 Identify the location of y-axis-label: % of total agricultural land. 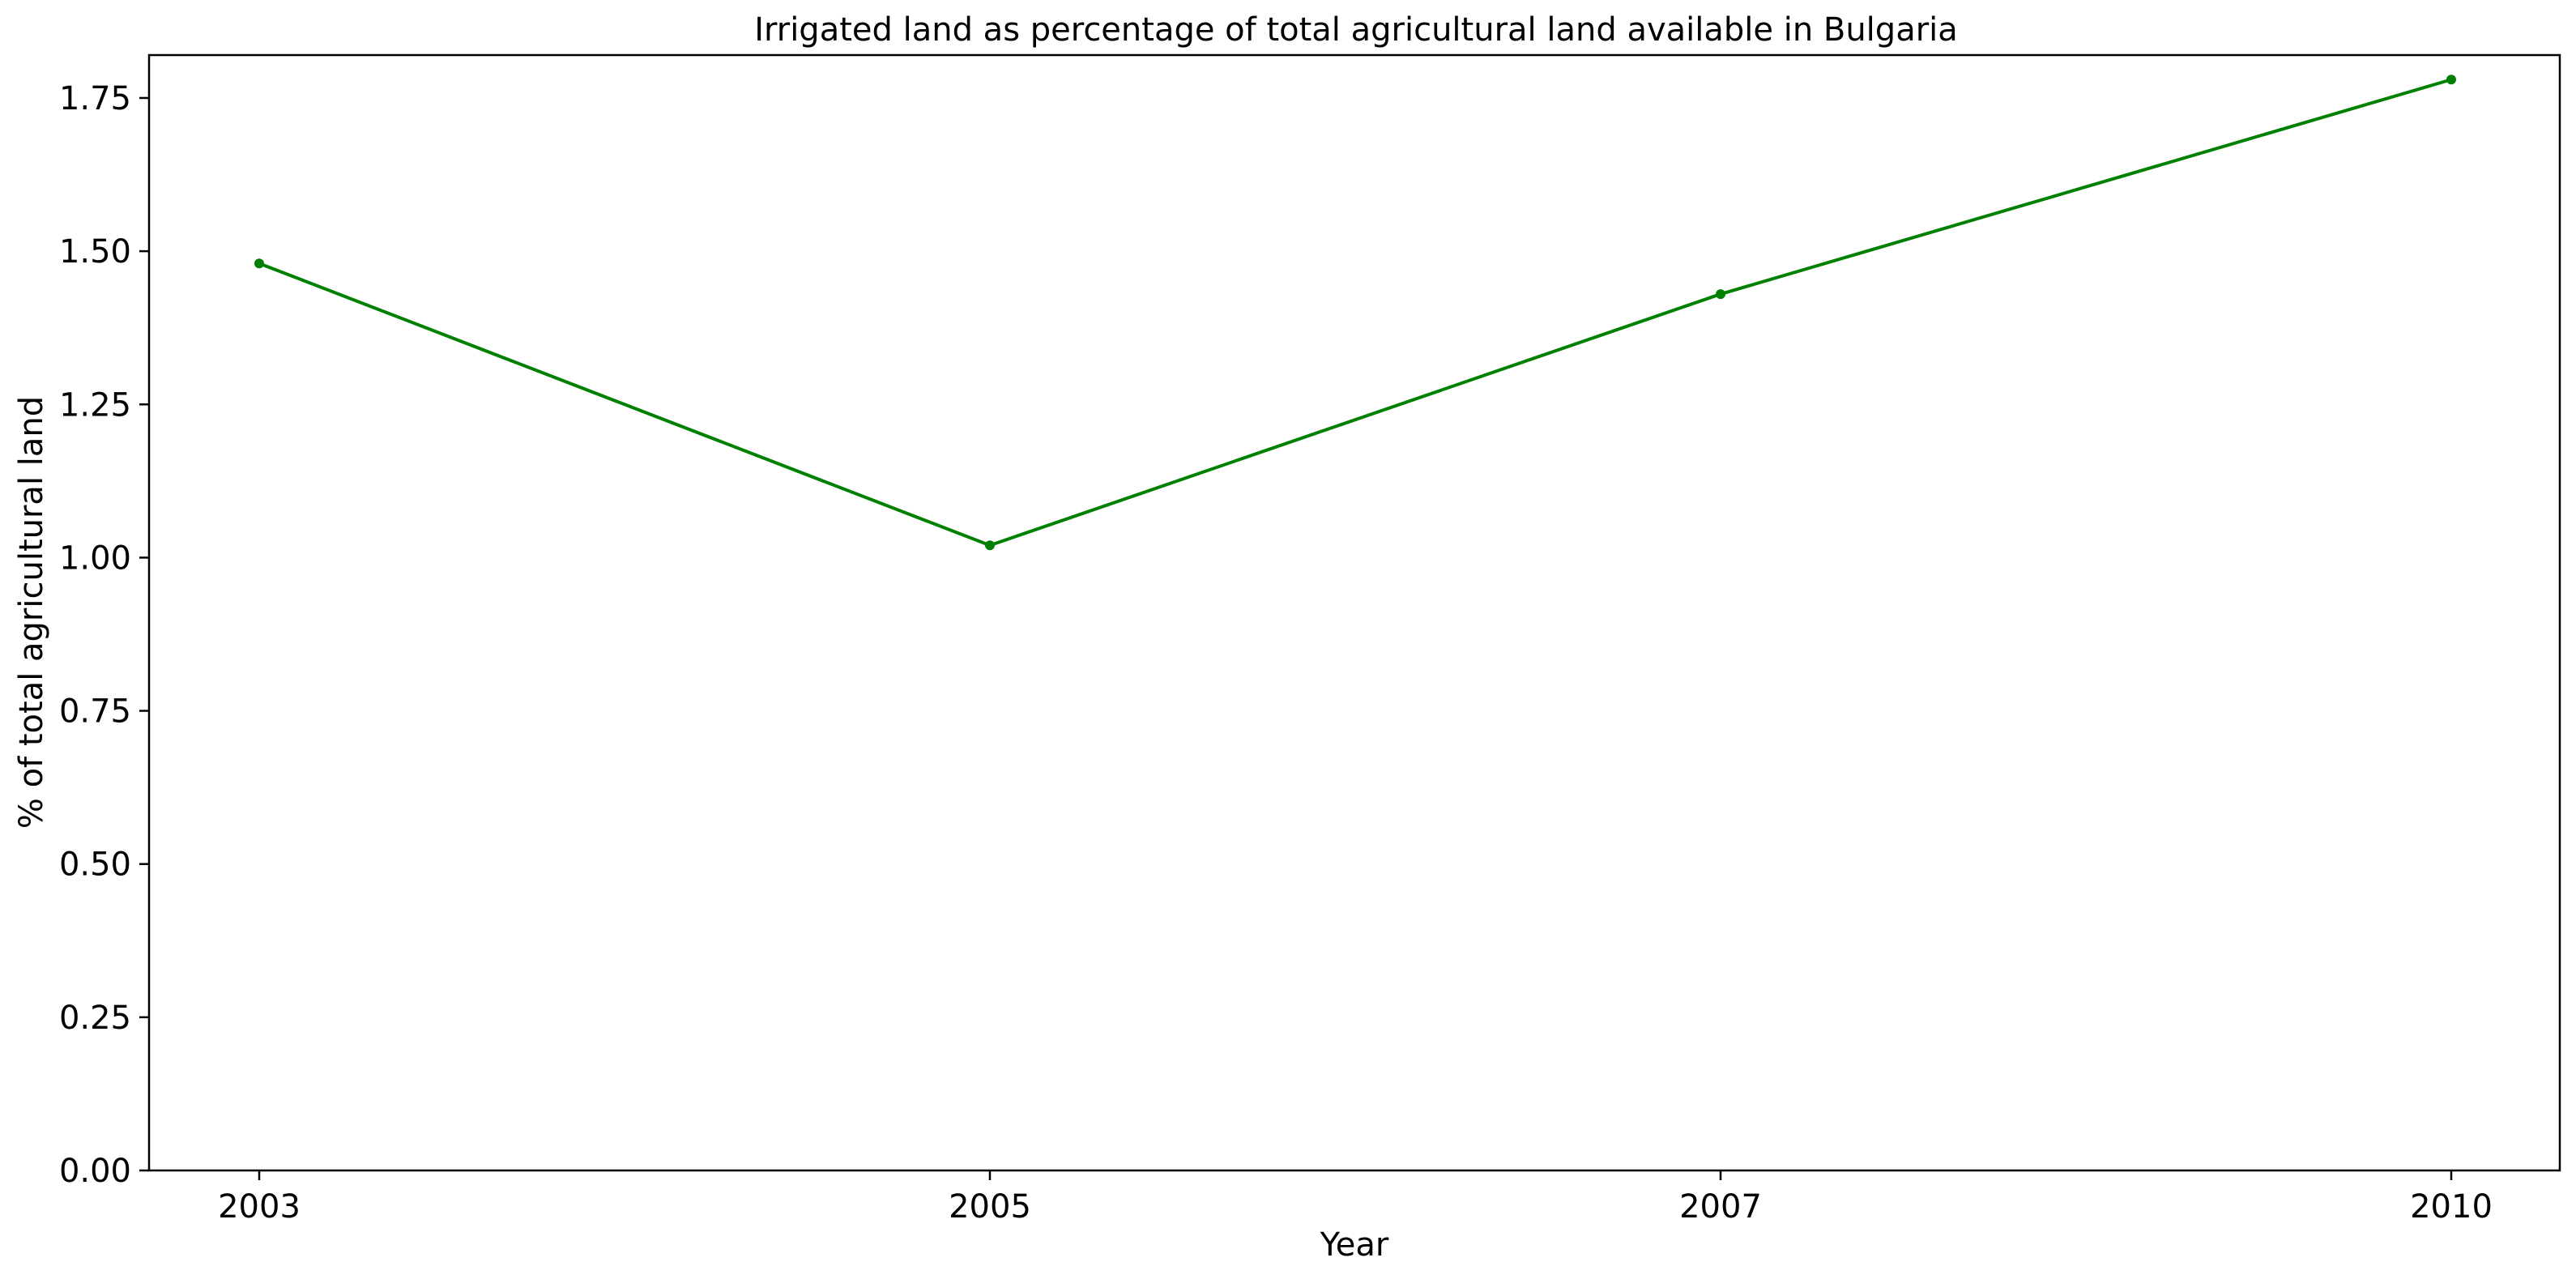
(31, 612).